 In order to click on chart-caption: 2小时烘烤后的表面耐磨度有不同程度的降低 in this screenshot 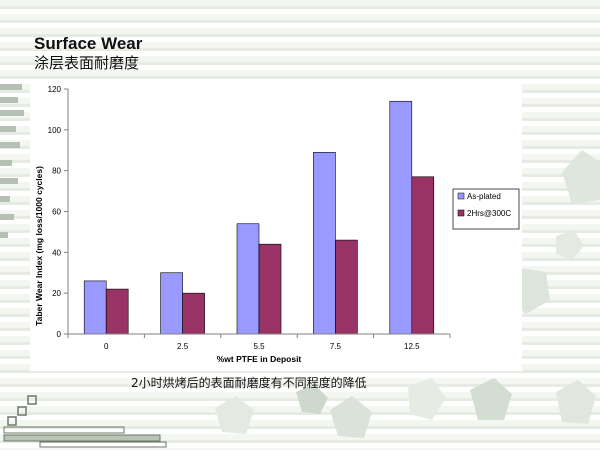, I will do `click(249, 383)`.